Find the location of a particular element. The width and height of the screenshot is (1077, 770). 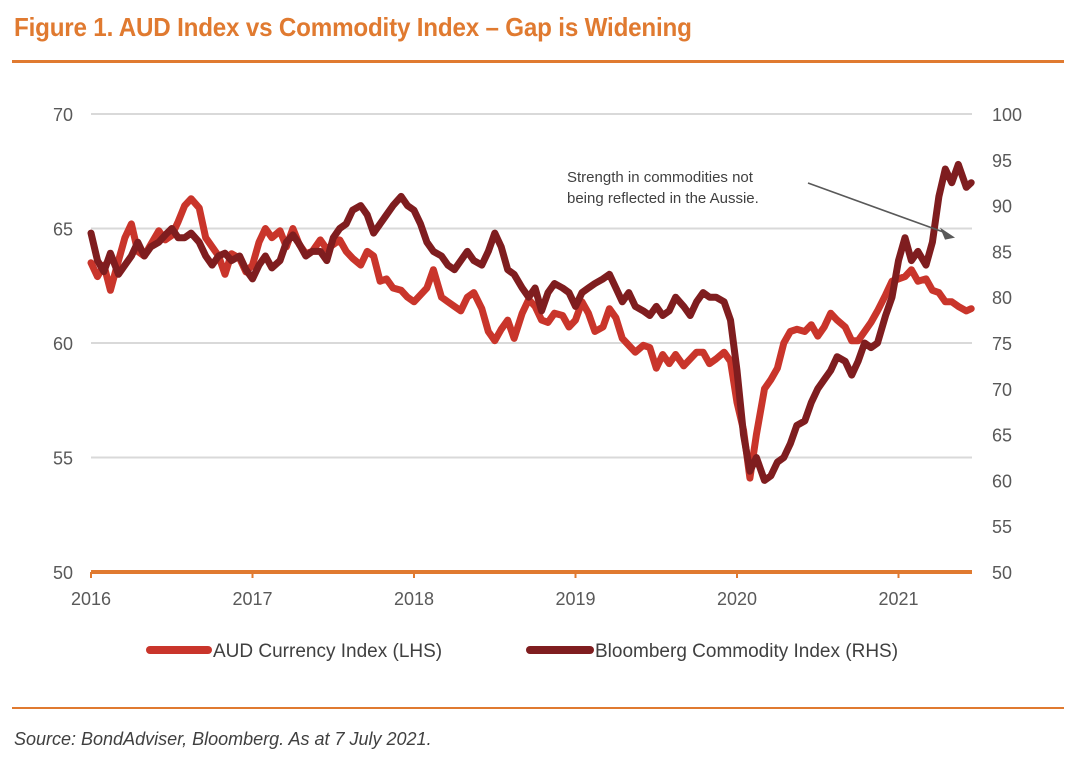

right-axis-tick-label: 100 is located at coordinates (1007, 115).